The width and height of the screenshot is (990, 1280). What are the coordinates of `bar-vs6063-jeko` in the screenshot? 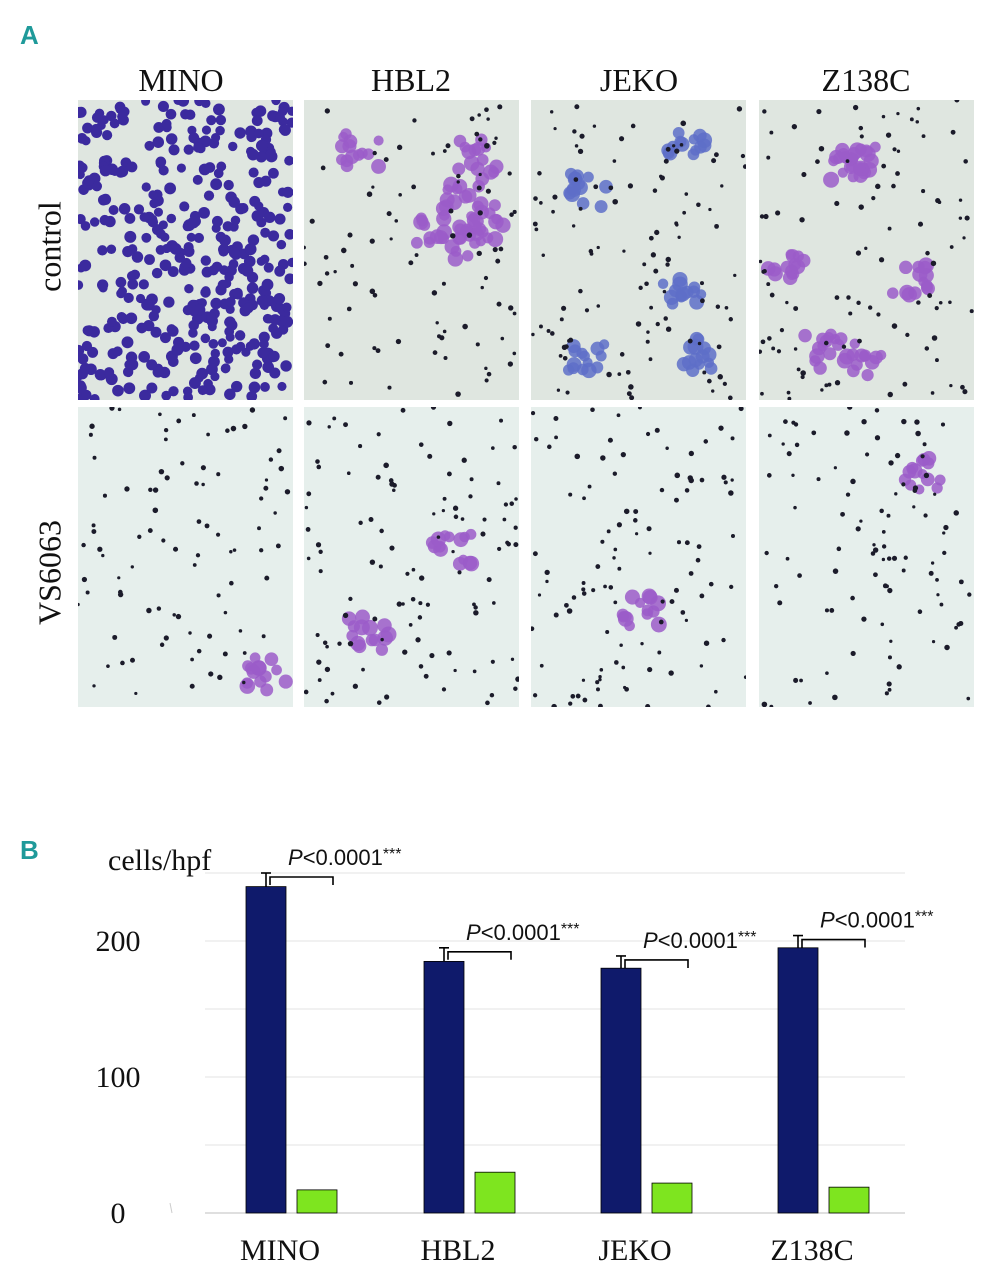 It's located at (672, 1198).